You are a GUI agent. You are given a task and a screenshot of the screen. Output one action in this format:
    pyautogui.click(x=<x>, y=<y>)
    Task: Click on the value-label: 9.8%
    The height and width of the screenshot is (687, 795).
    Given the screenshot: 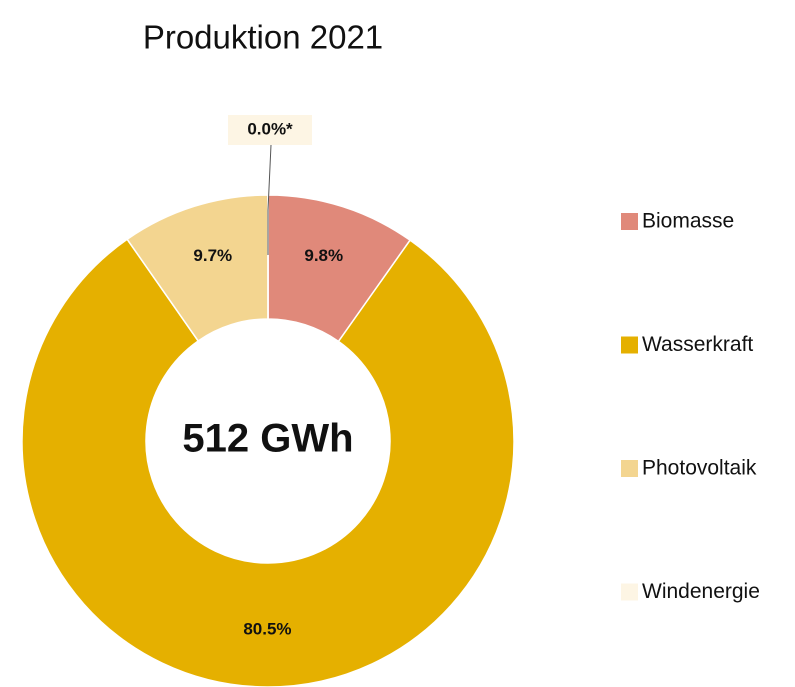 What is the action you would take?
    pyautogui.click(x=323, y=255)
    